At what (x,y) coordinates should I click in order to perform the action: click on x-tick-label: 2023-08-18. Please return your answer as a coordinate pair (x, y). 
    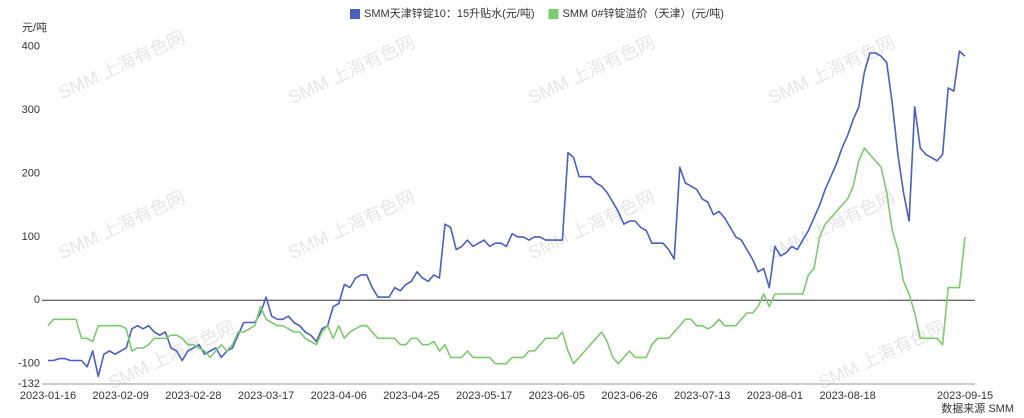
    Looking at the image, I should click on (847, 396).